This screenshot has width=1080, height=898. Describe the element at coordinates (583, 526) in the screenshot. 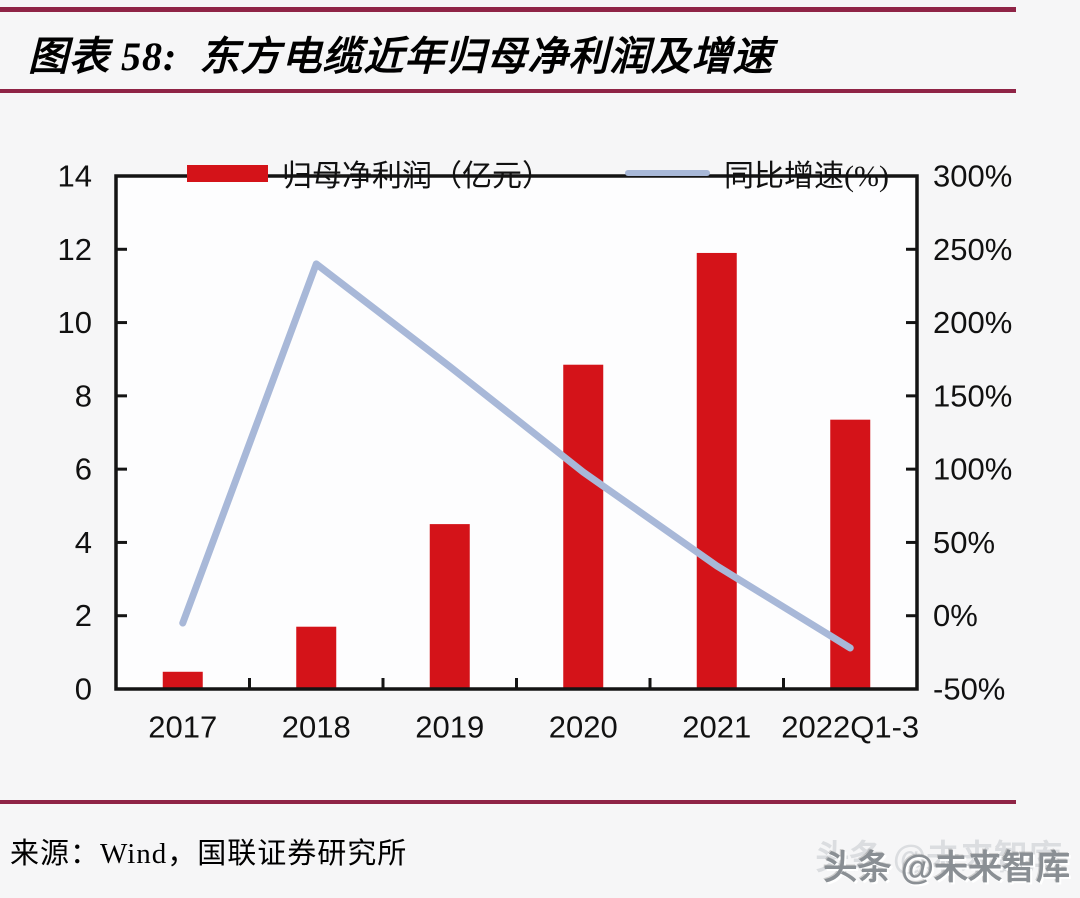

I see `bar-2020` at that location.